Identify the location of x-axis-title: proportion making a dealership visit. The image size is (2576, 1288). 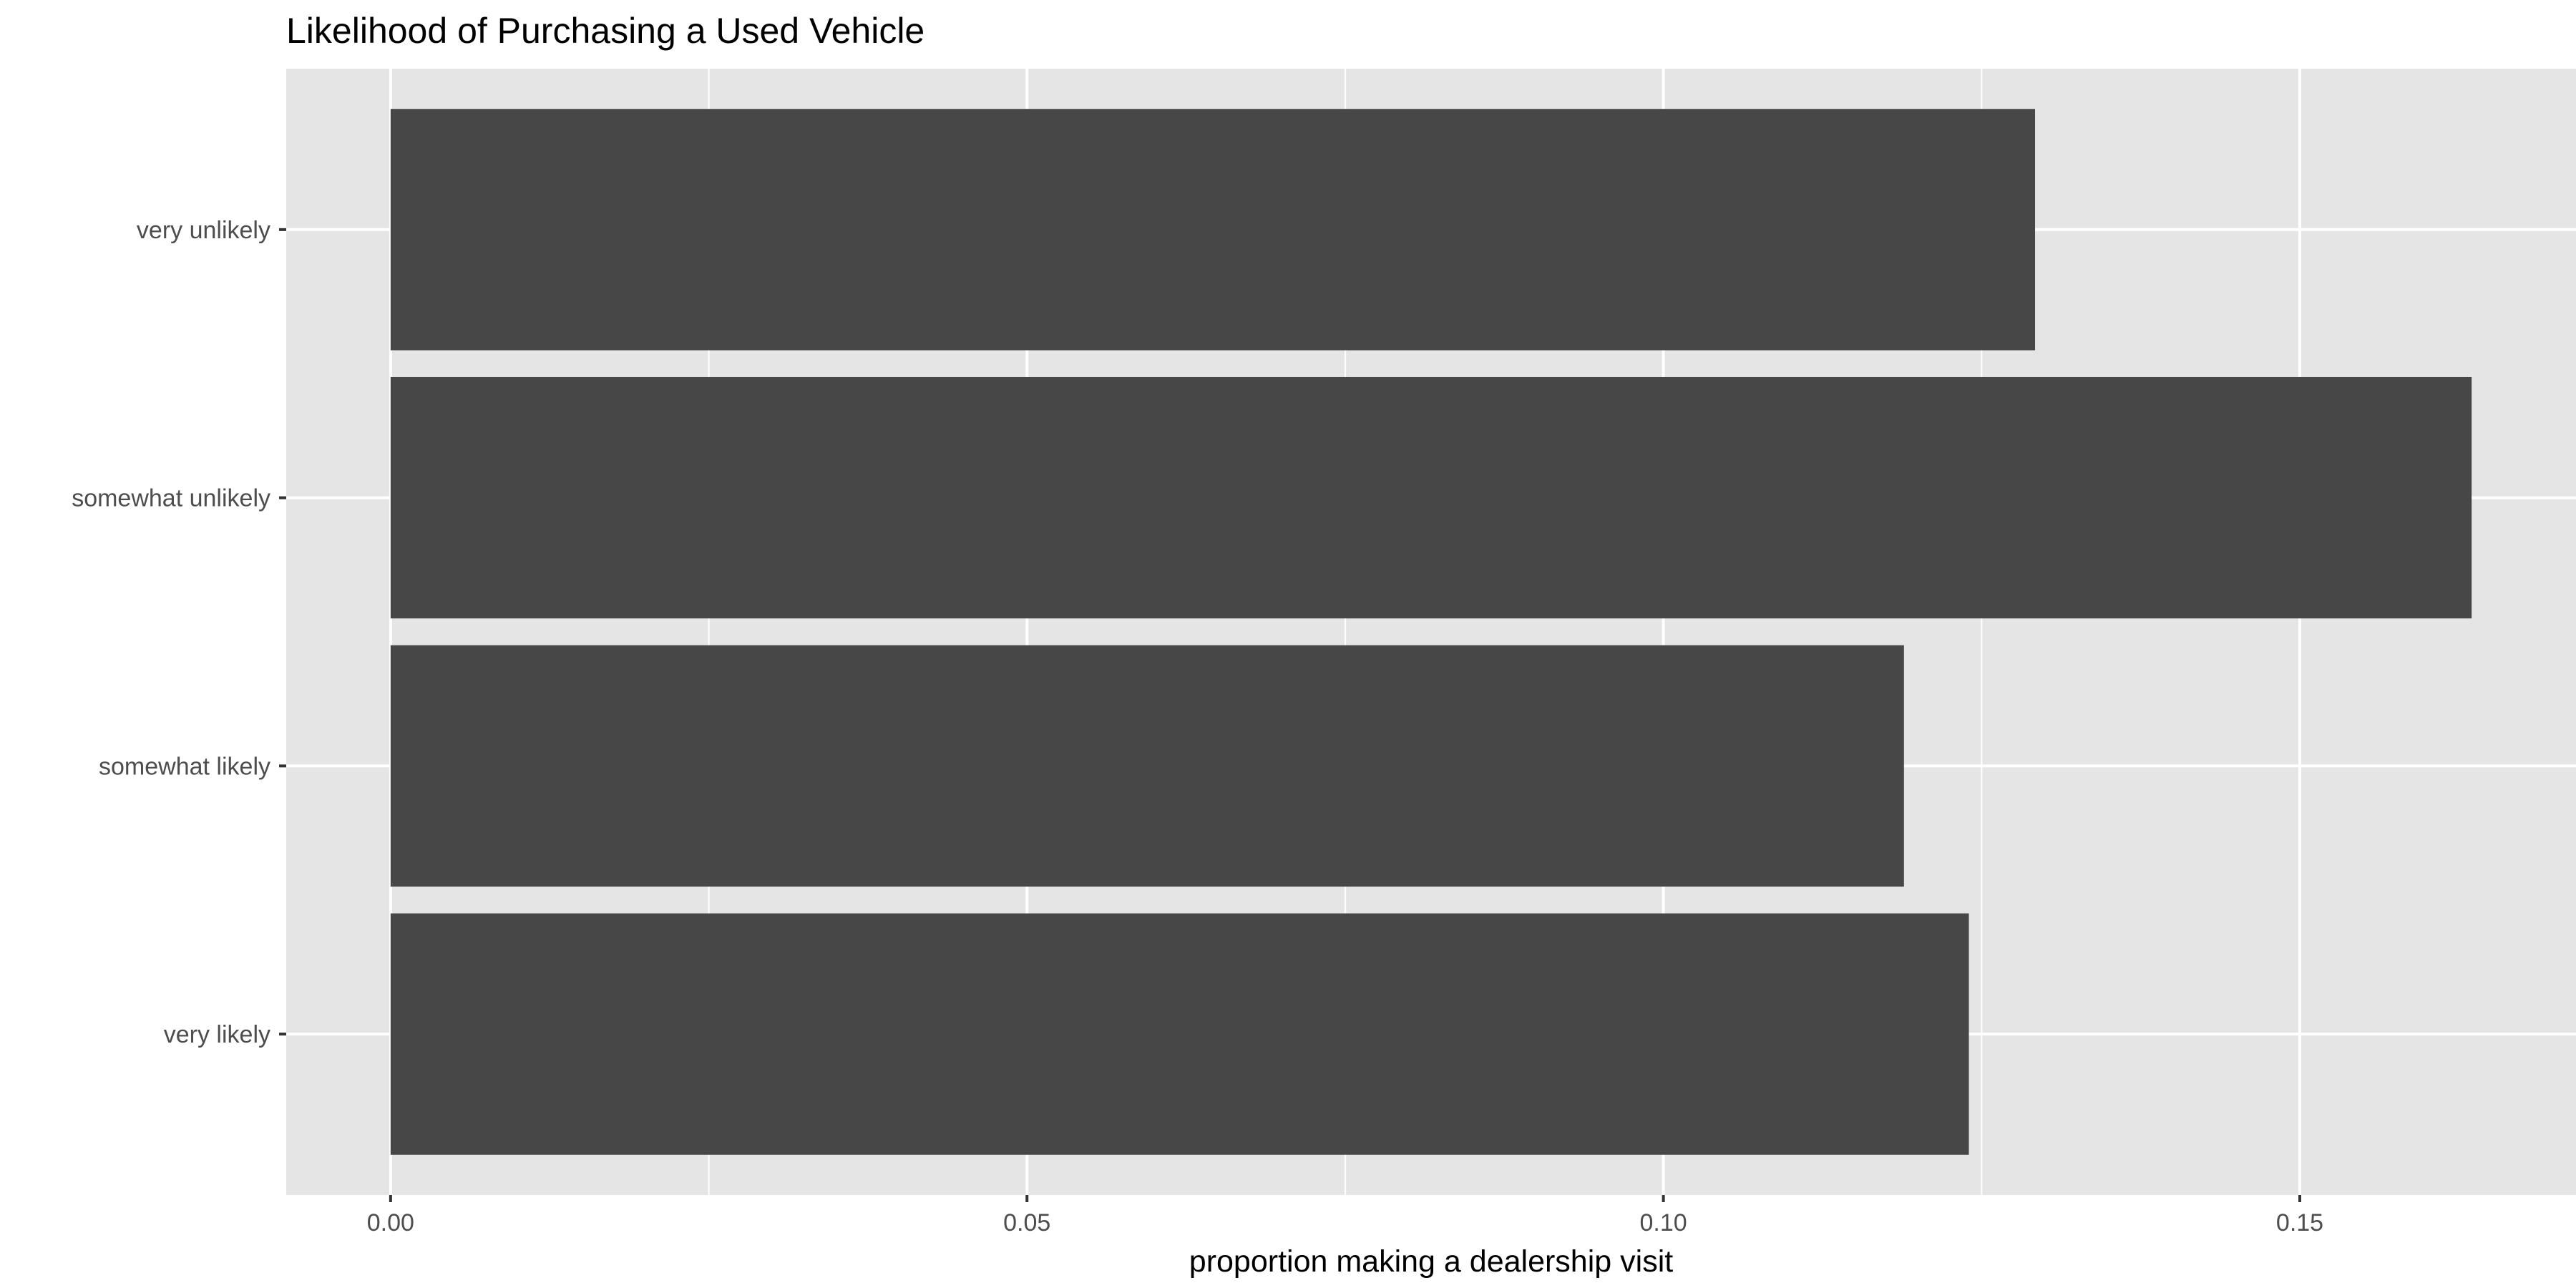
(1431, 1261).